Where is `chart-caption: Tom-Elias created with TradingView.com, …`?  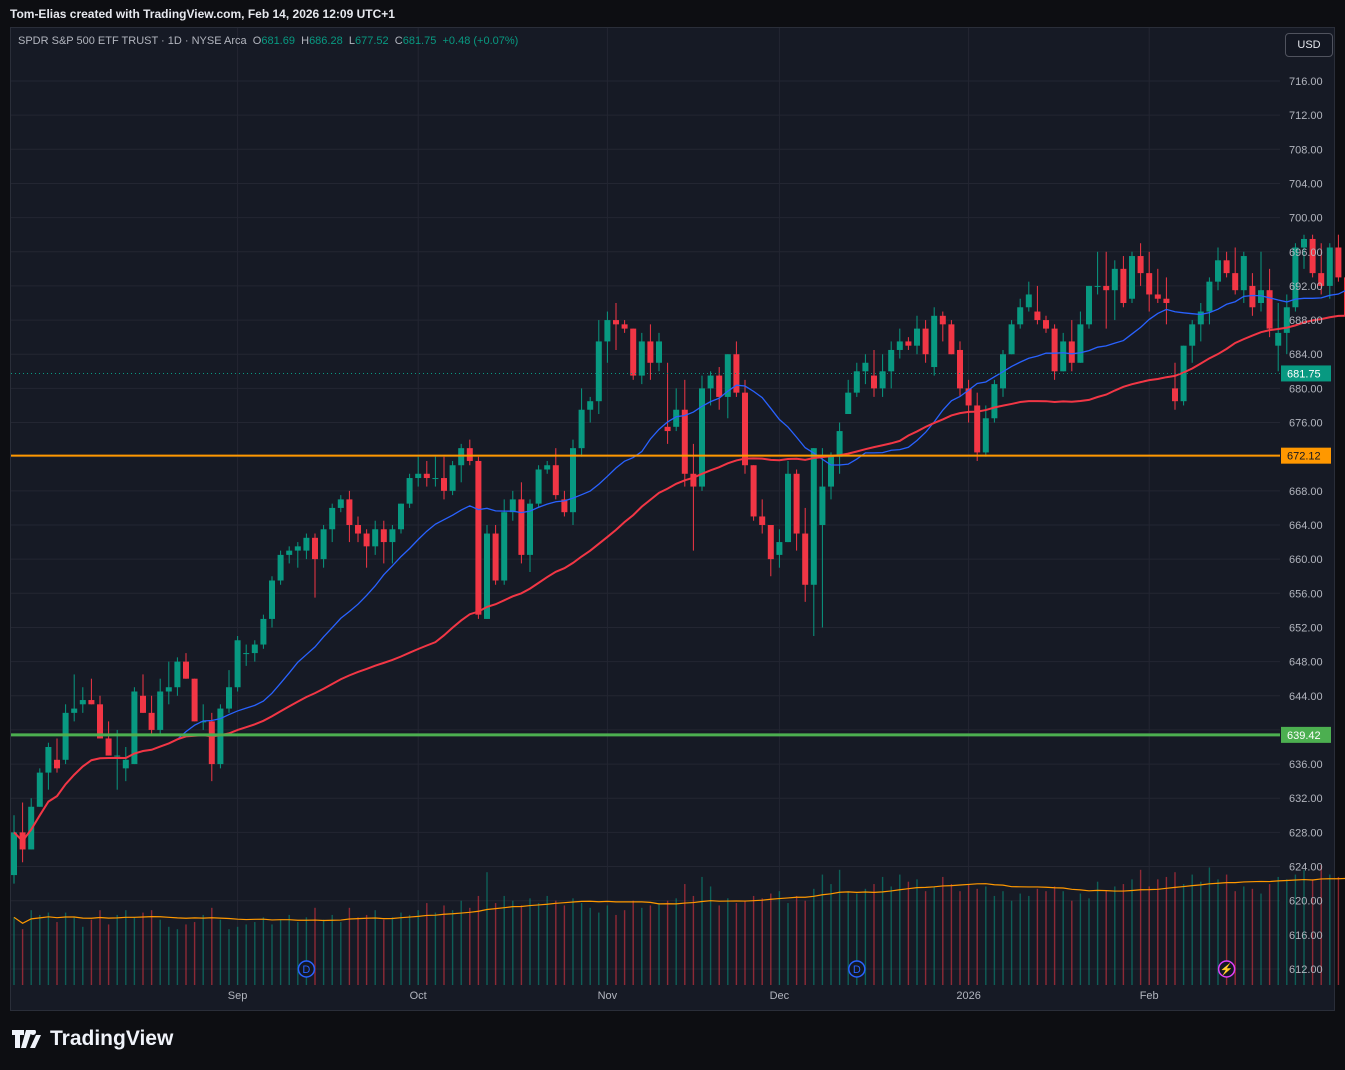 chart-caption: Tom-Elias created with TradingView.com, … is located at coordinates (202, 14).